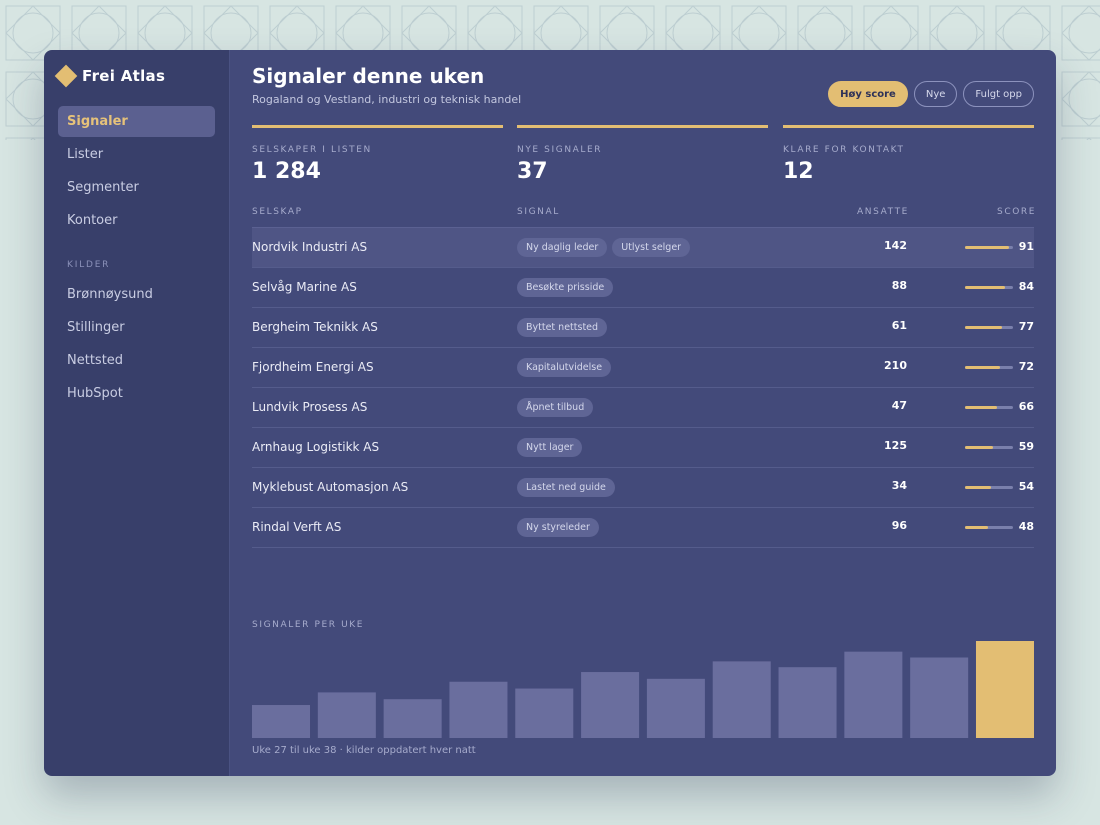 The width and height of the screenshot is (1100, 825). I want to click on signal-tags: Nytt lager, so click(550, 447).